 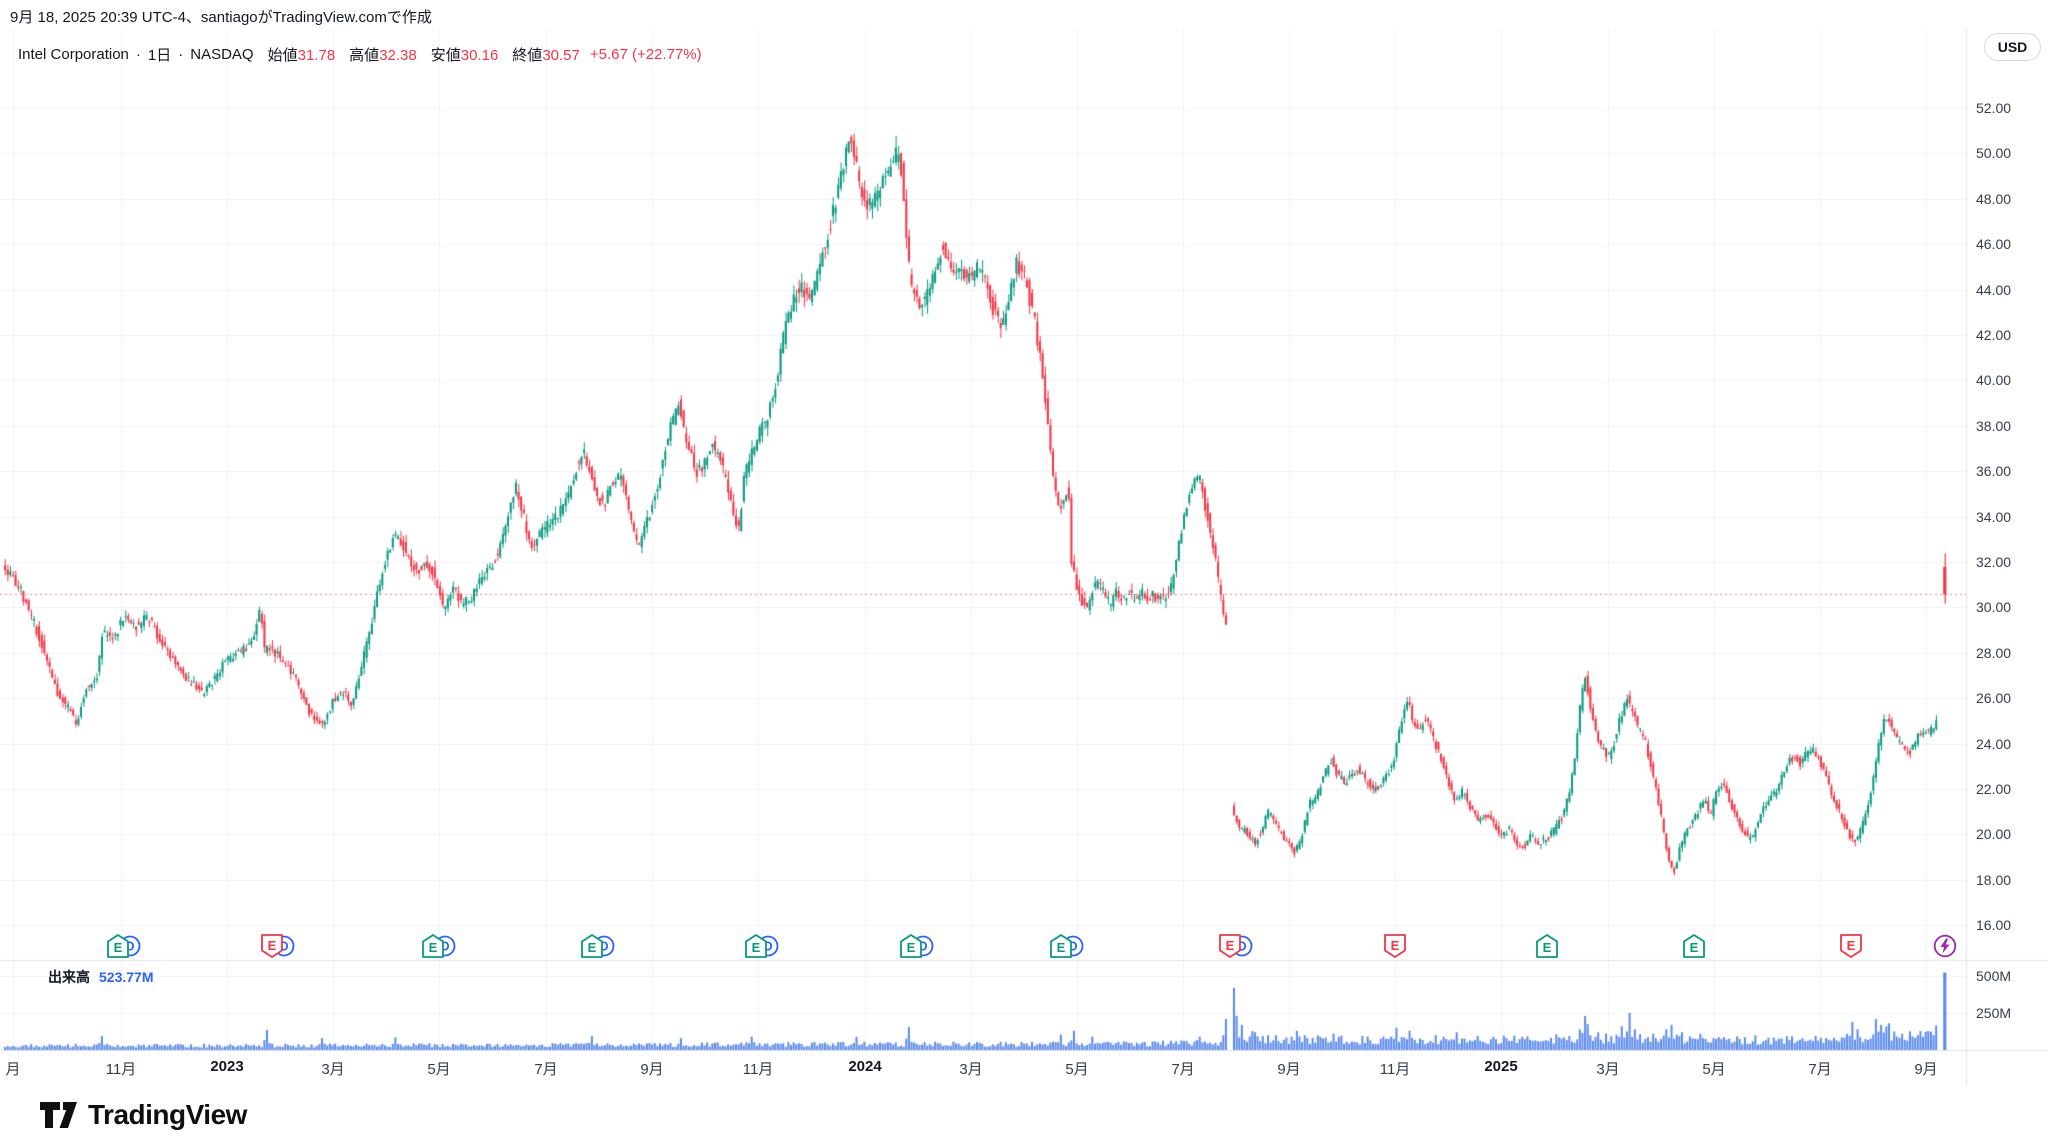 I want to click on time-tick-label: 11月, so click(x=758, y=1069).